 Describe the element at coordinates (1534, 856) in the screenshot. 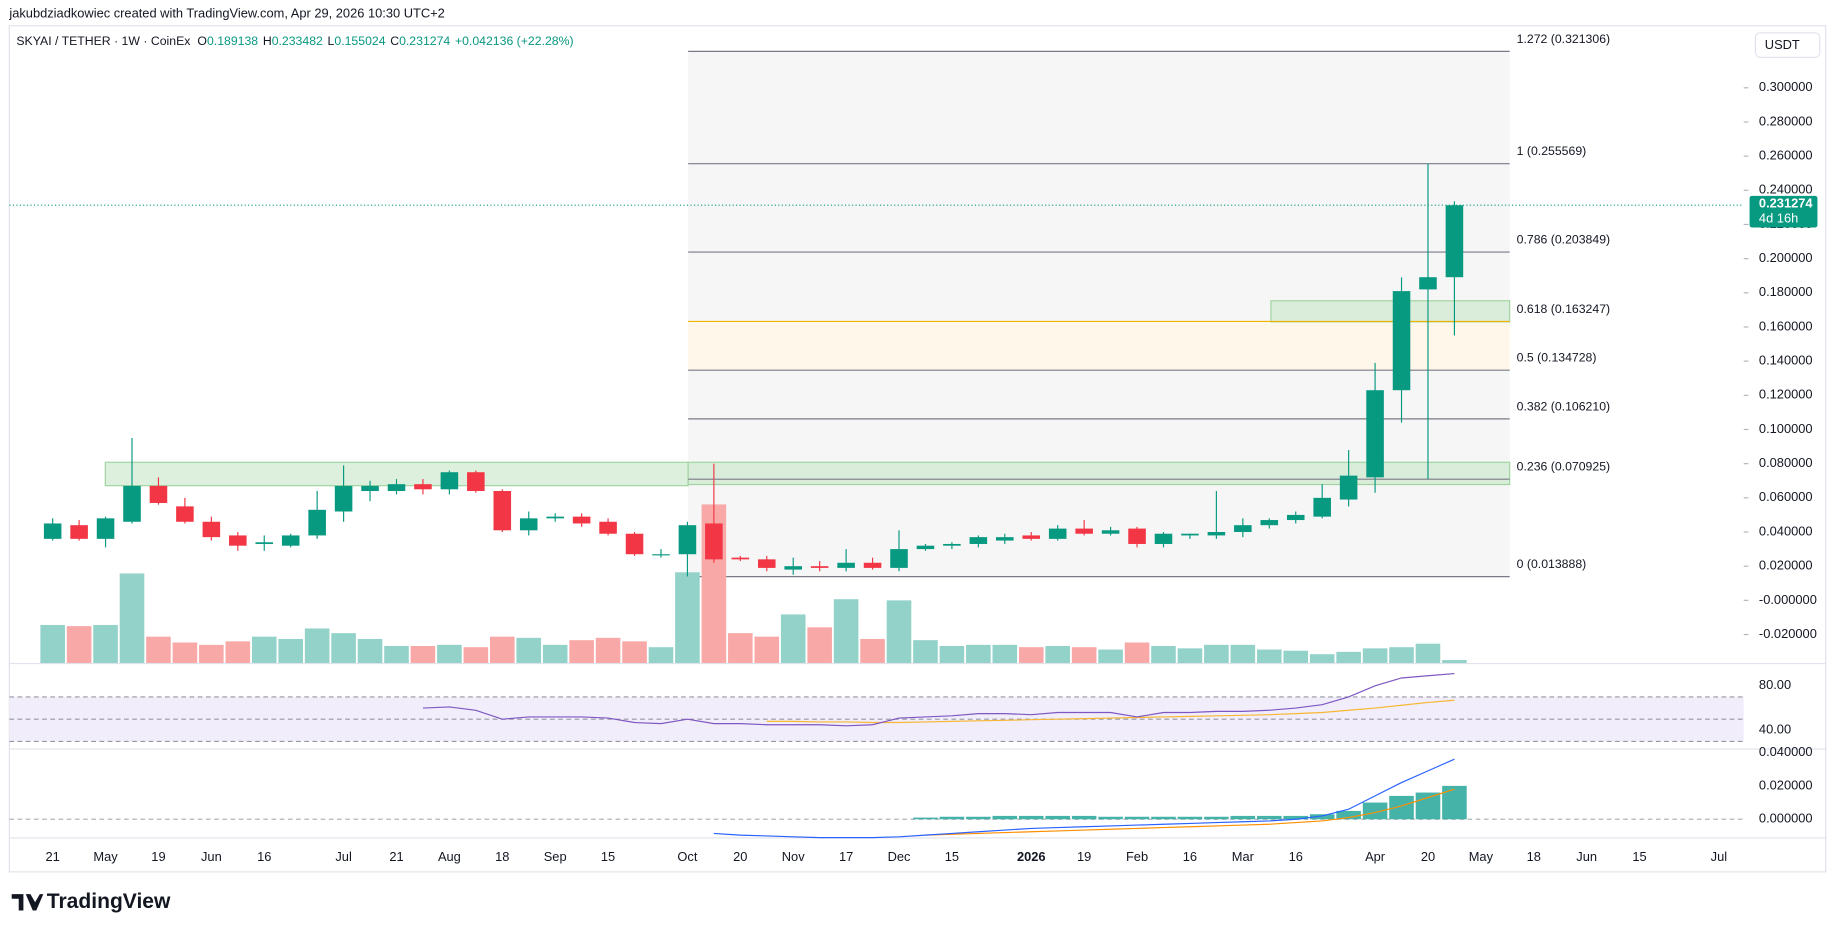

I see `x-tick-label: 18` at that location.